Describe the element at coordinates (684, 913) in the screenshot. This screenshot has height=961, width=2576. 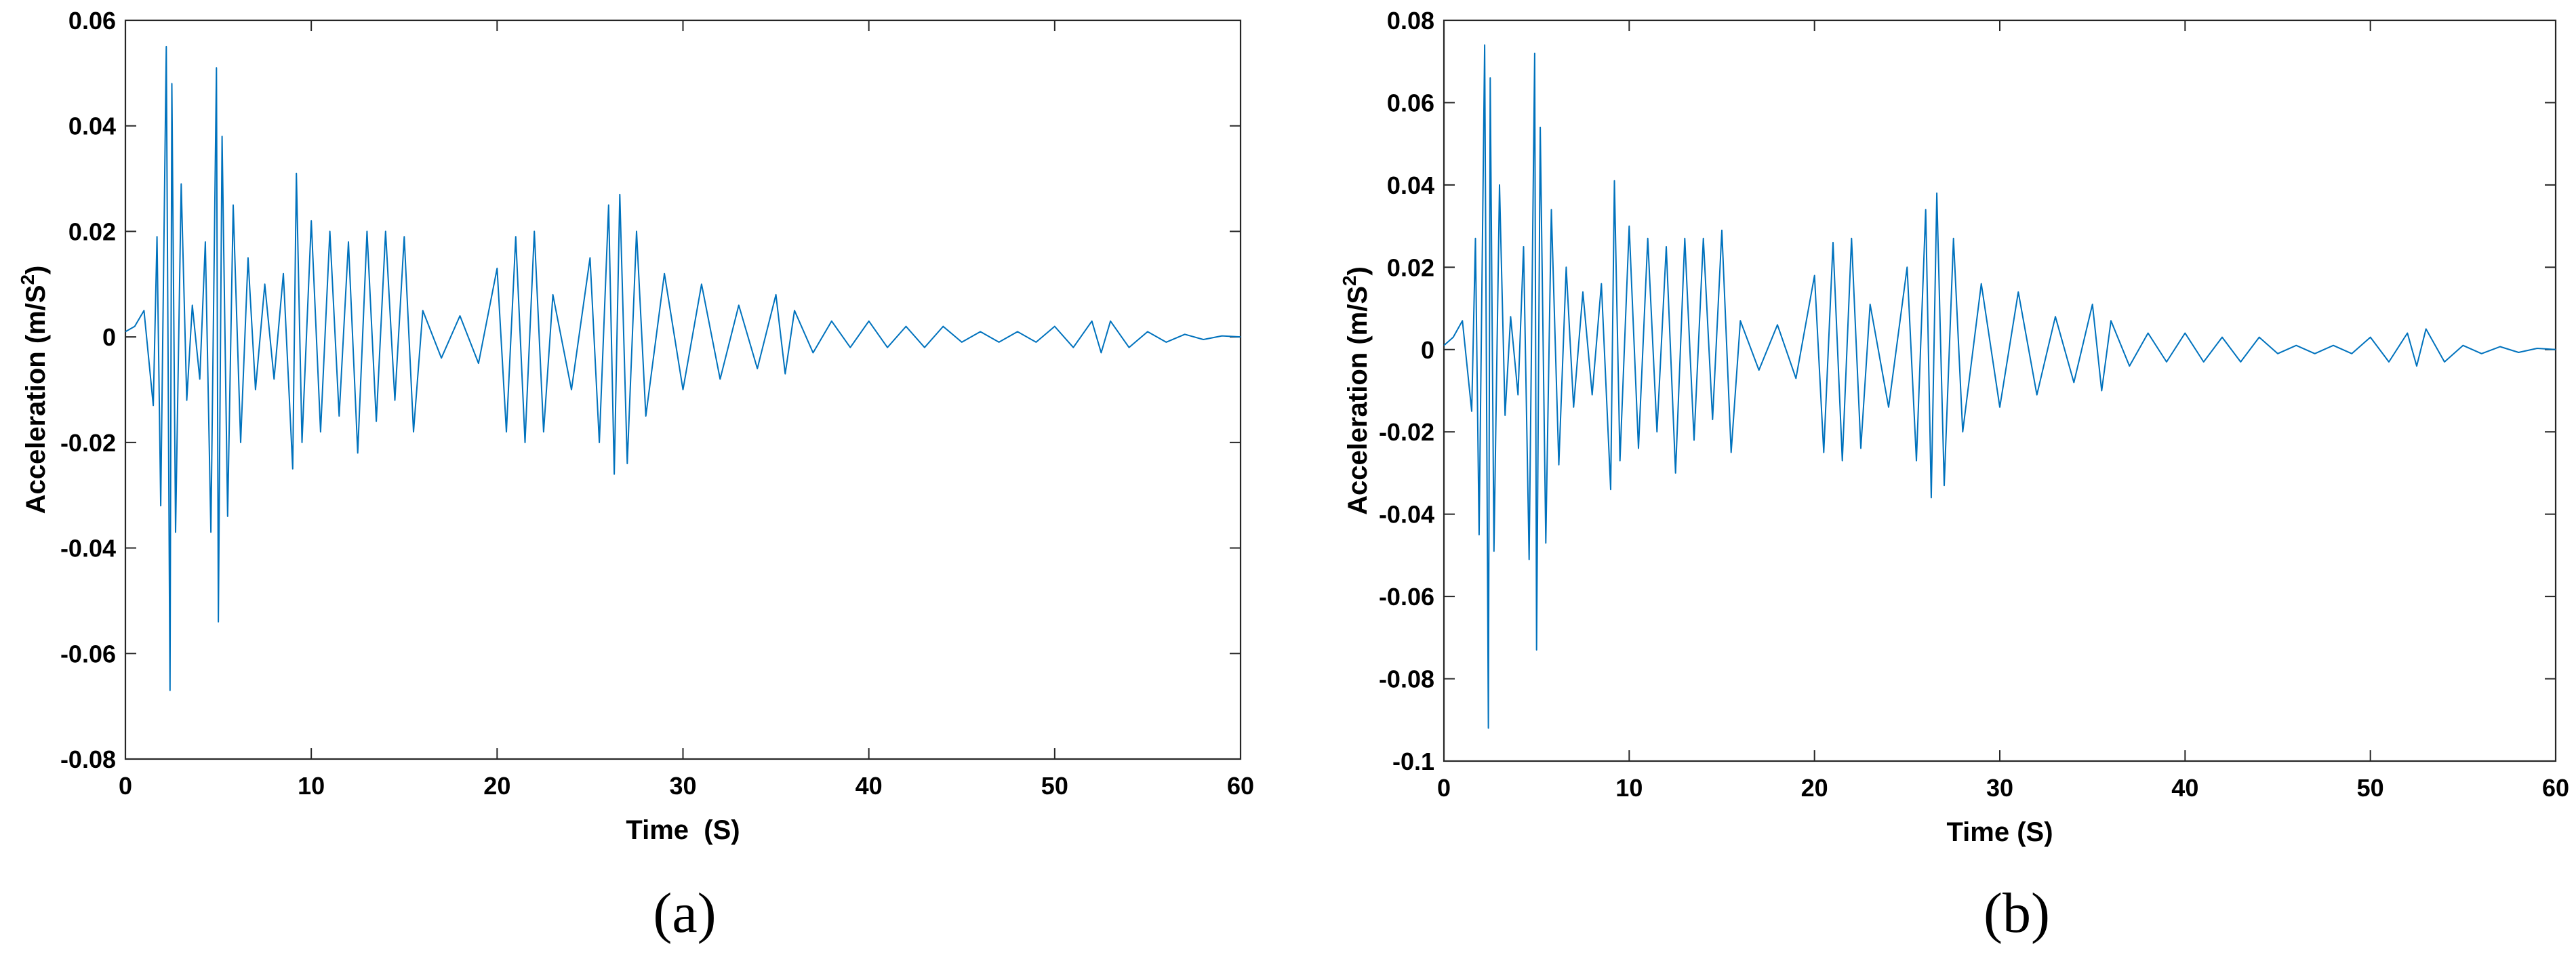
I see `panel-caption: (a)` at that location.